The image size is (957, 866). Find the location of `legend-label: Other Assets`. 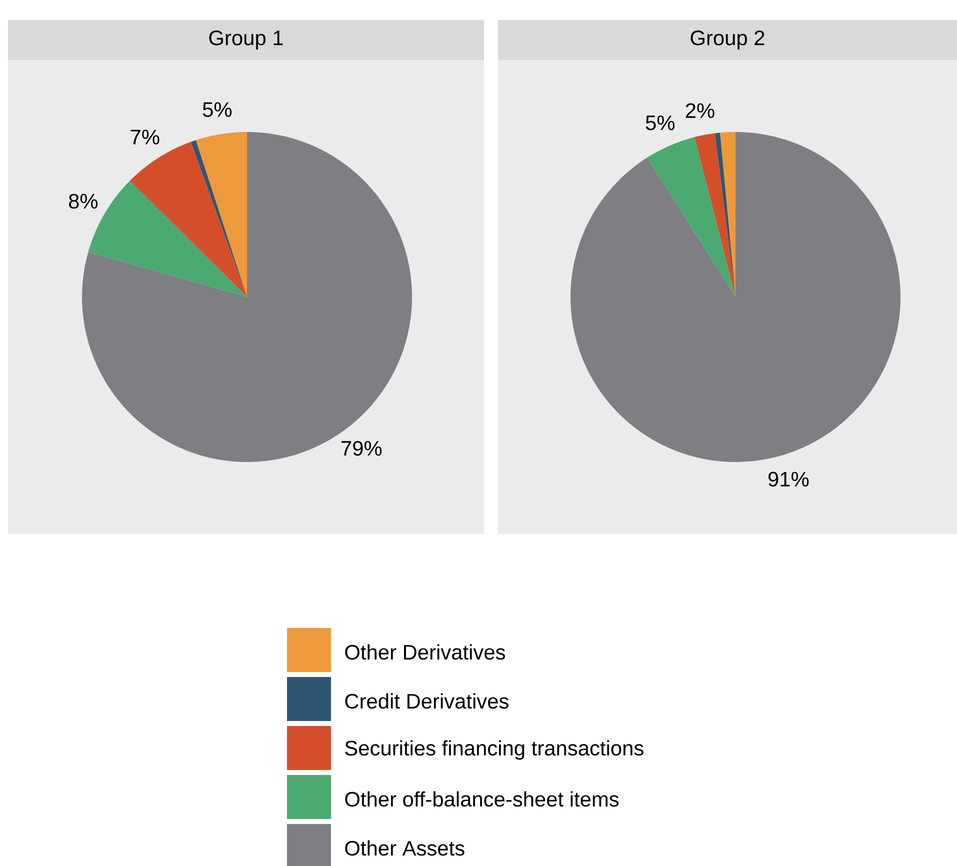

legend-label: Other Assets is located at coordinates (404, 848).